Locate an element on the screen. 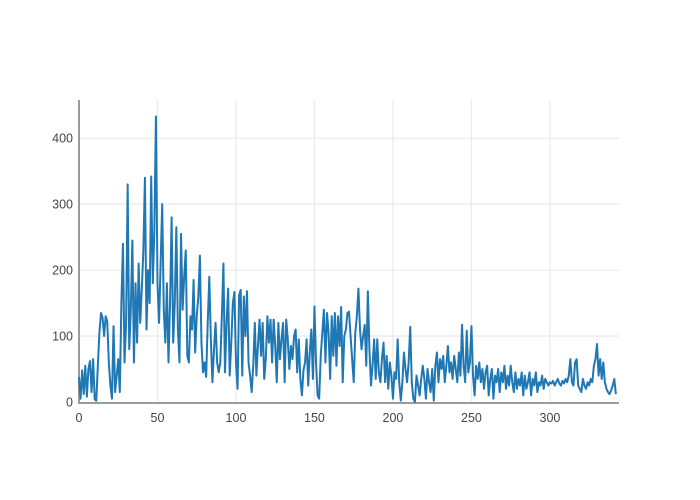  y-tick-label: 400 is located at coordinates (62, 139).